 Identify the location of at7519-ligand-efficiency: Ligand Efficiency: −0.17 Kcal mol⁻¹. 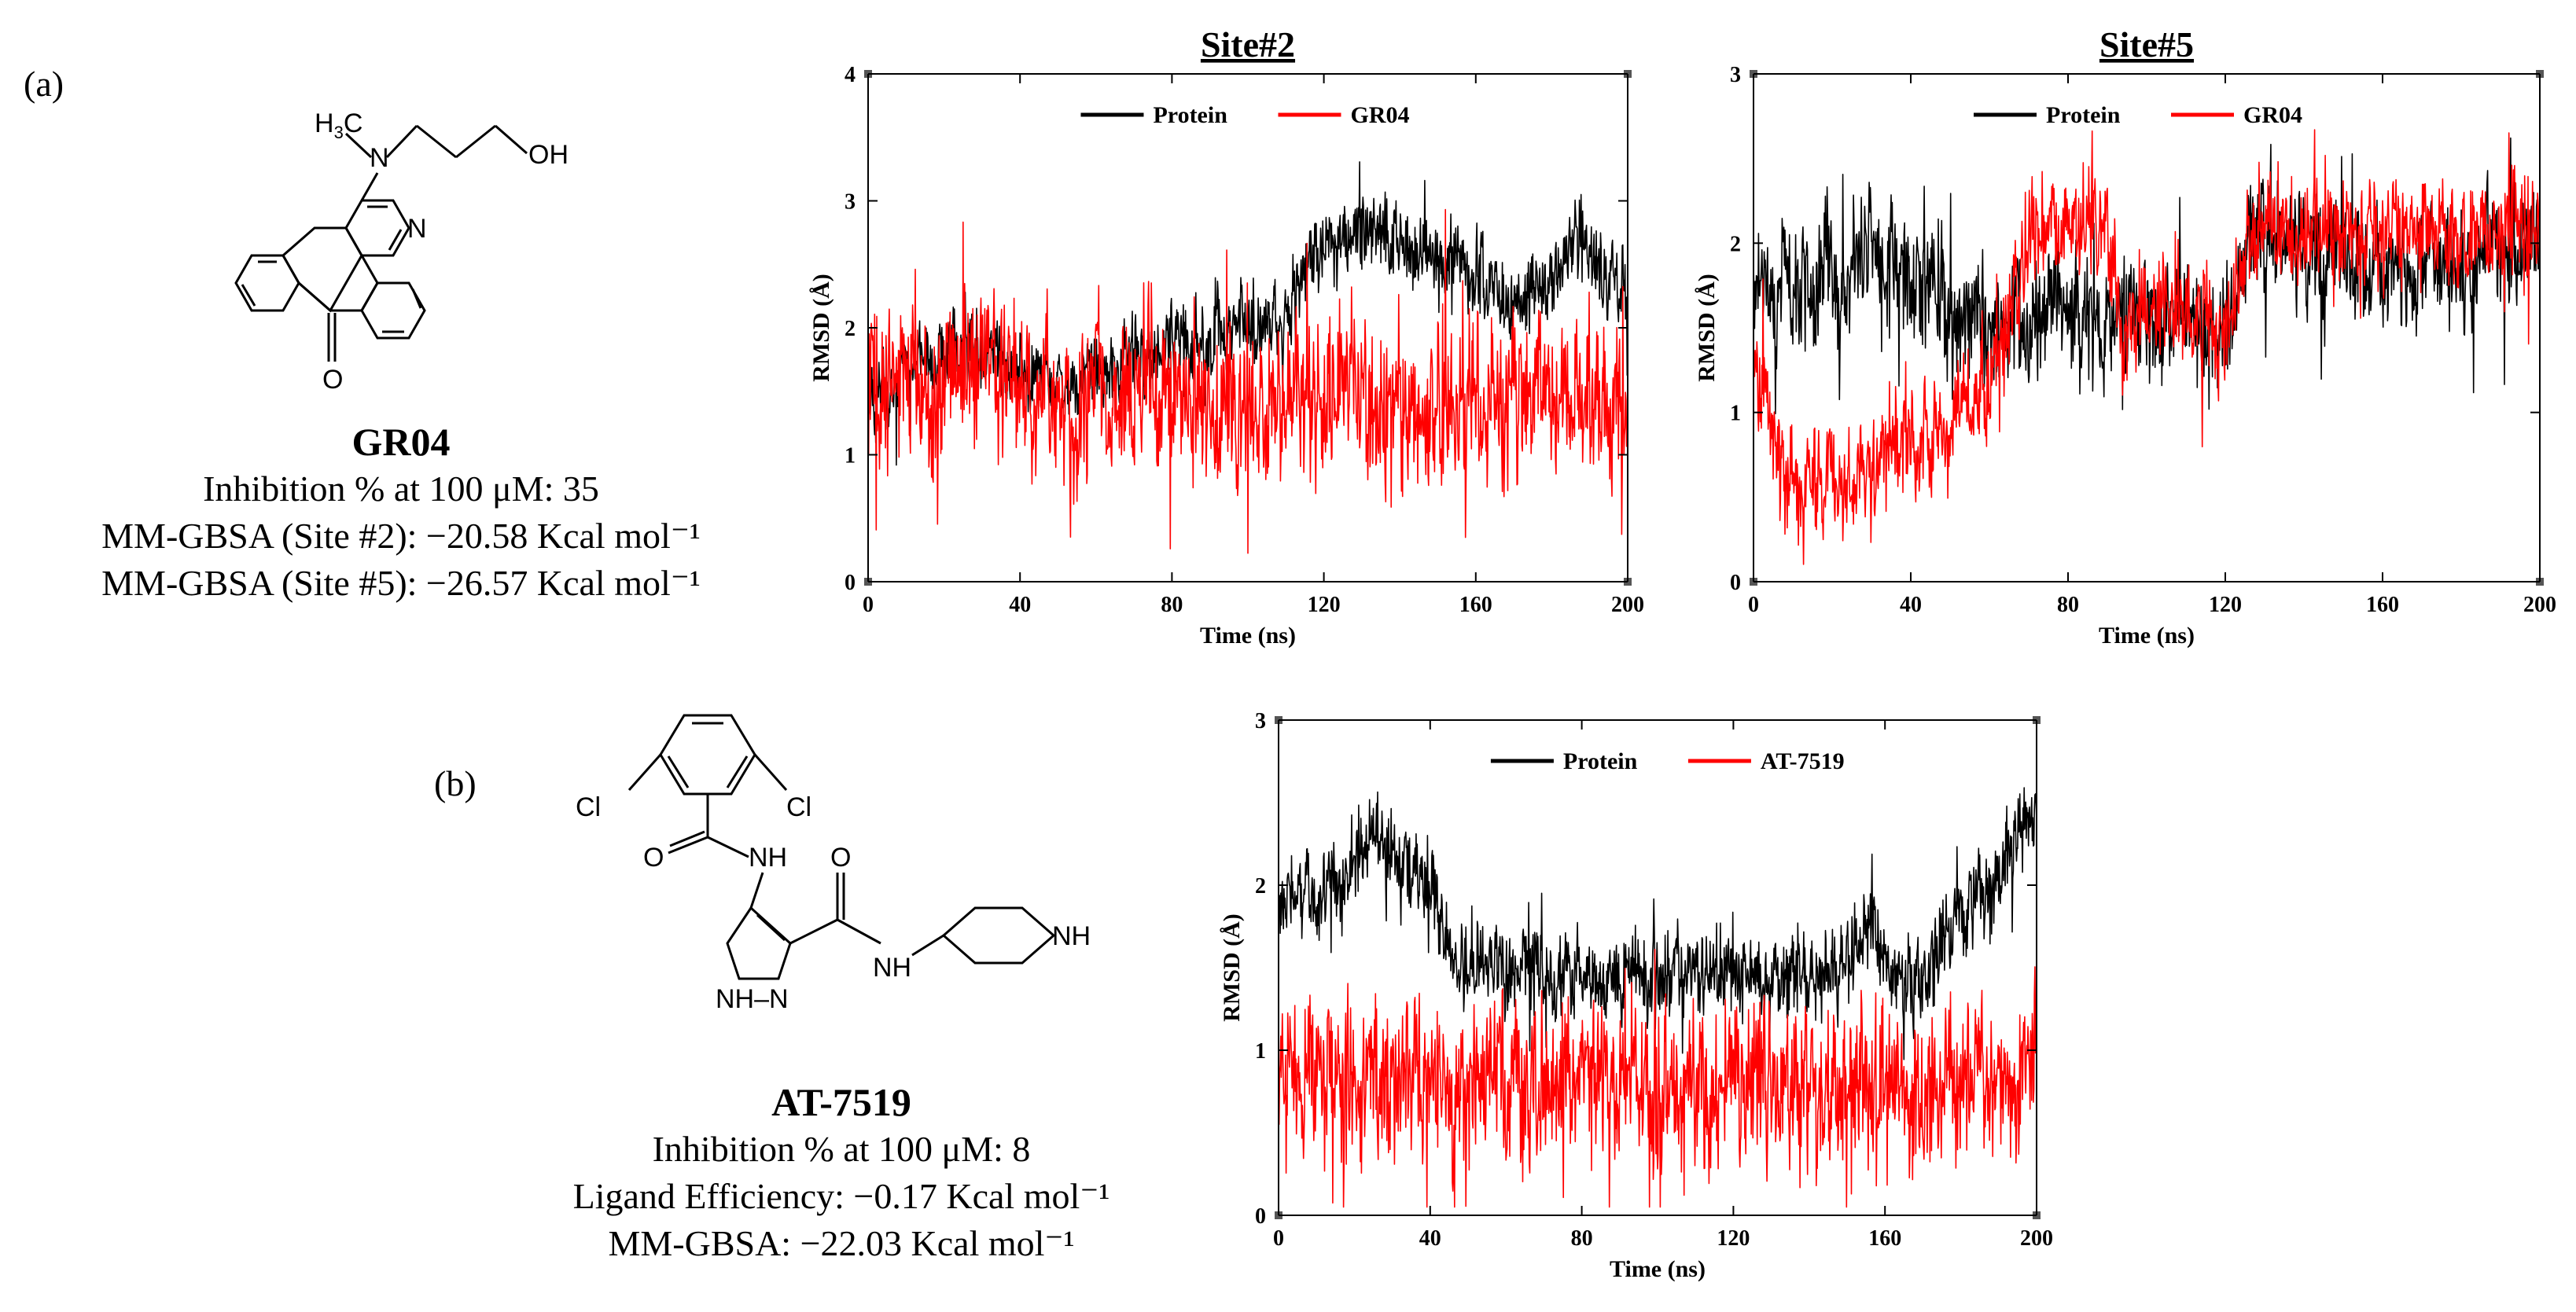
(841, 1196).